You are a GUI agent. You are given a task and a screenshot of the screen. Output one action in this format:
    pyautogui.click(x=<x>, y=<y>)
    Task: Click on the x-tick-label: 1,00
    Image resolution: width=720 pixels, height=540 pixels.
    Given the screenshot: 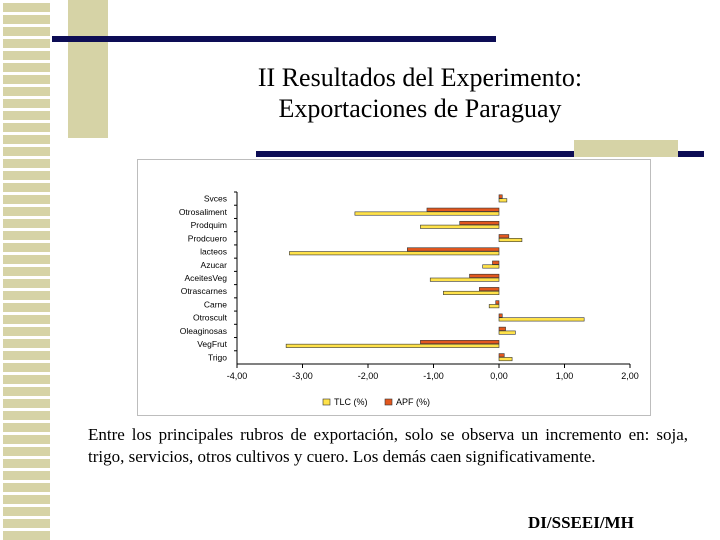 What is the action you would take?
    pyautogui.click(x=565, y=376)
    